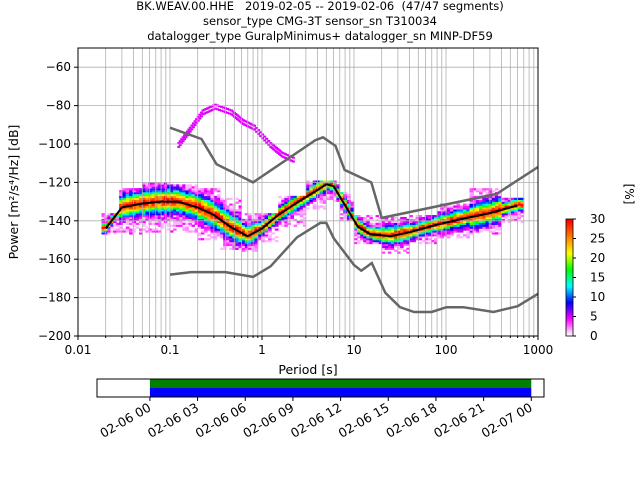  Describe the element at coordinates (54, 336) in the screenshot. I see `y-tick-label: −200` at that location.